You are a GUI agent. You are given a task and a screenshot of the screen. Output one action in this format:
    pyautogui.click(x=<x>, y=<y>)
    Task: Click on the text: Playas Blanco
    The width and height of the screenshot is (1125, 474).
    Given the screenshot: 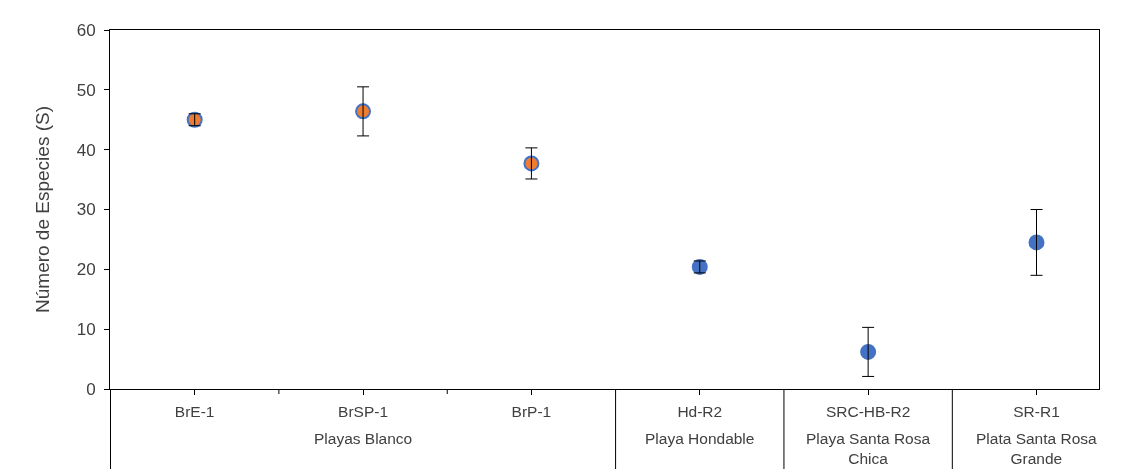 What is the action you would take?
    pyautogui.click(x=363, y=438)
    